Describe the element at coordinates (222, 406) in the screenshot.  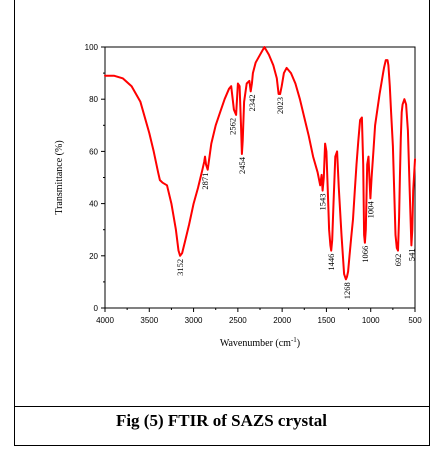
I see `table-border-middle` at that location.